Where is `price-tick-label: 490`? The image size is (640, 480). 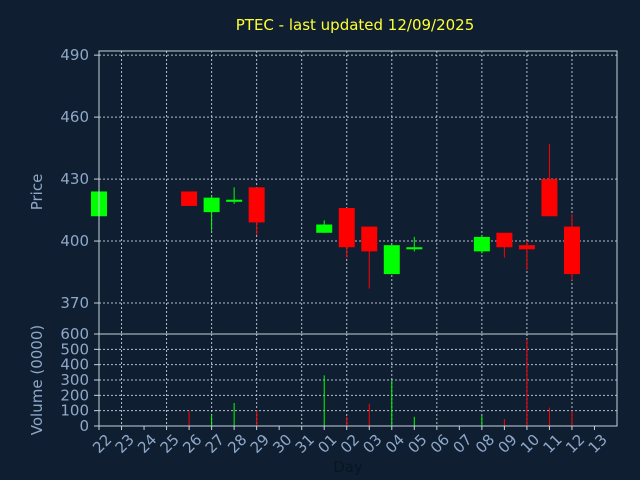 price-tick-label: 490 is located at coordinates (74, 55).